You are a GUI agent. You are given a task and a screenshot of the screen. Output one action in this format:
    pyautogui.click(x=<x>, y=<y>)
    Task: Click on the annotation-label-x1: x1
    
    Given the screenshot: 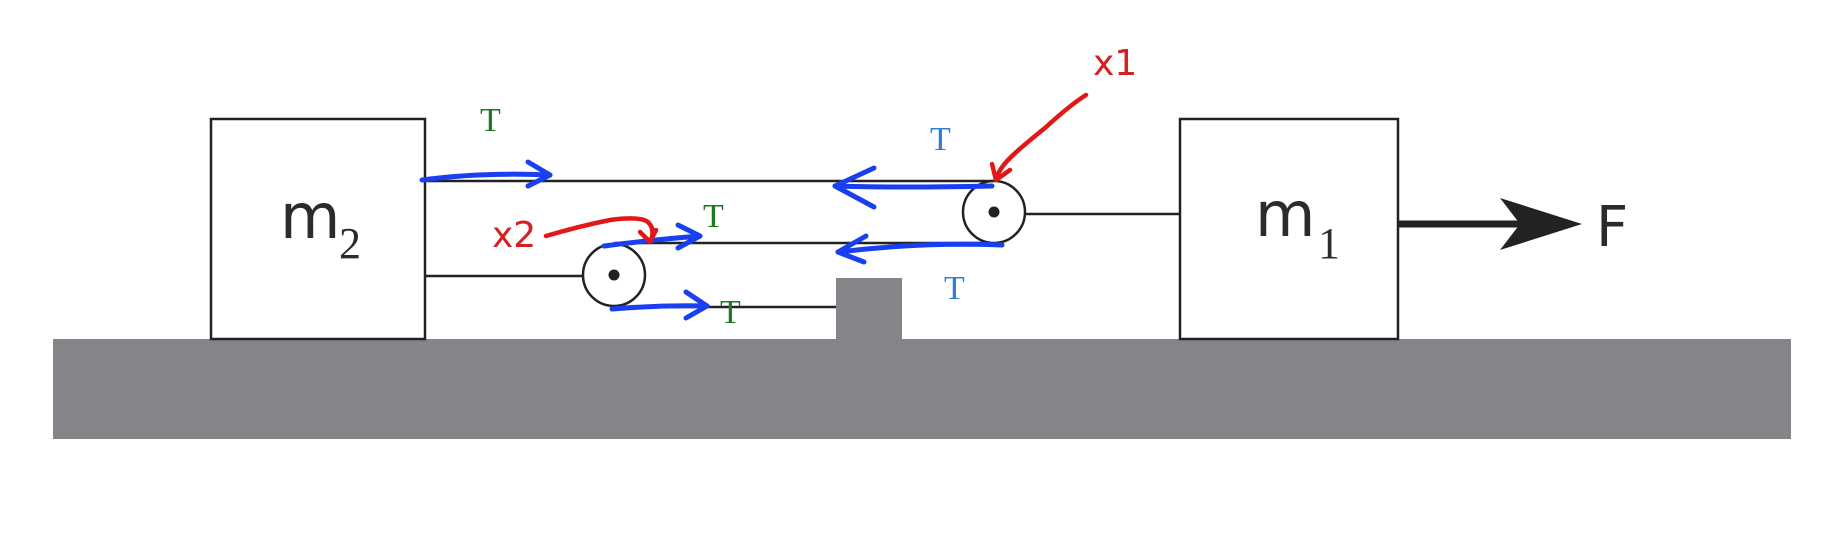 What is the action you would take?
    pyautogui.click(x=1115, y=63)
    